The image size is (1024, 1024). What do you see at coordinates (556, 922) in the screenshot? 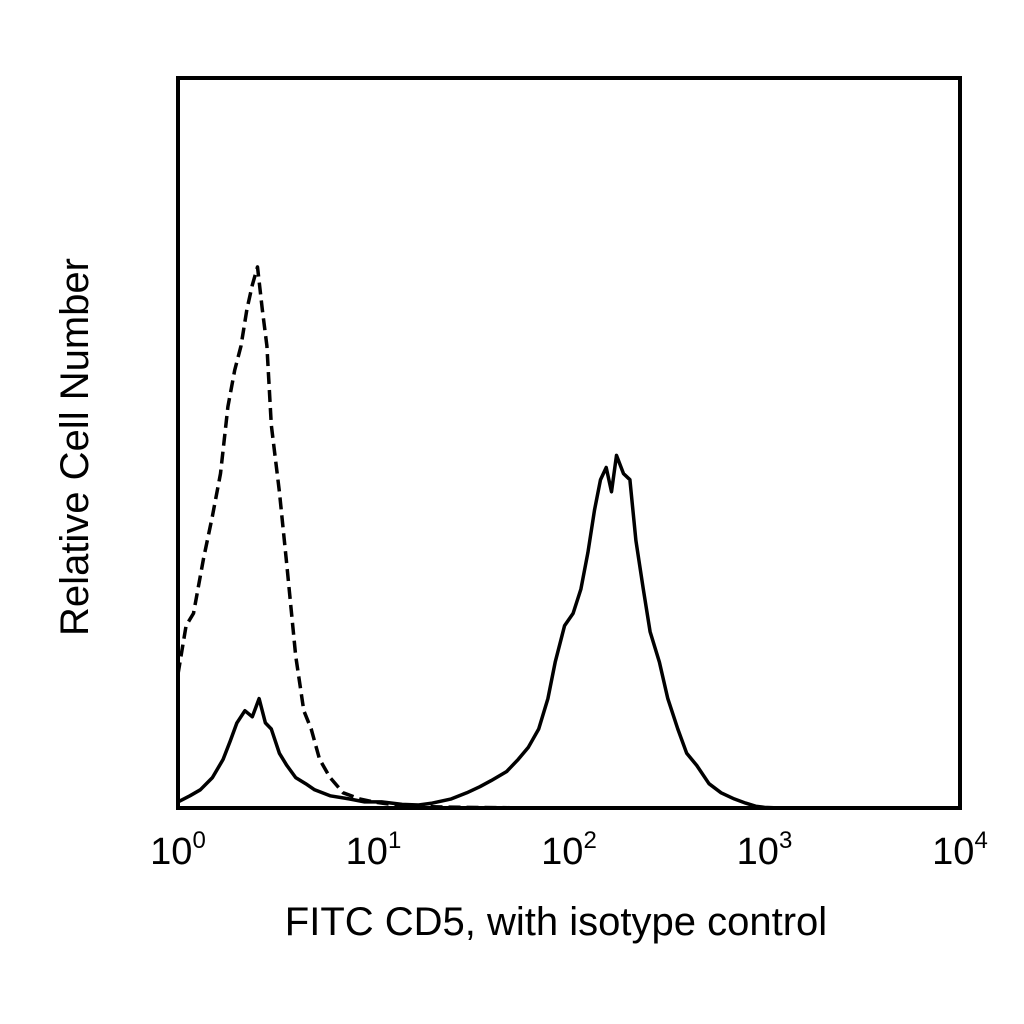
I see `x-axis-title: FITC CD5, with isotype control` at bounding box center [556, 922].